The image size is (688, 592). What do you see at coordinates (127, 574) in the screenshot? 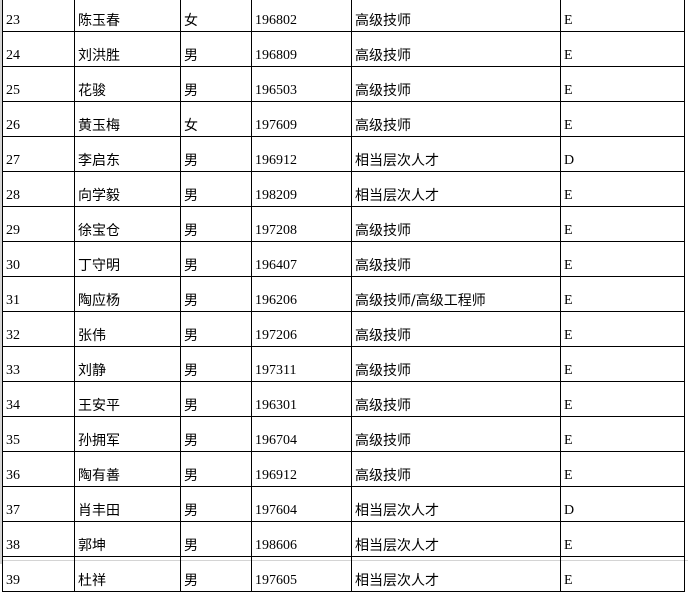
I see `cell-name: 杜祥` at bounding box center [127, 574].